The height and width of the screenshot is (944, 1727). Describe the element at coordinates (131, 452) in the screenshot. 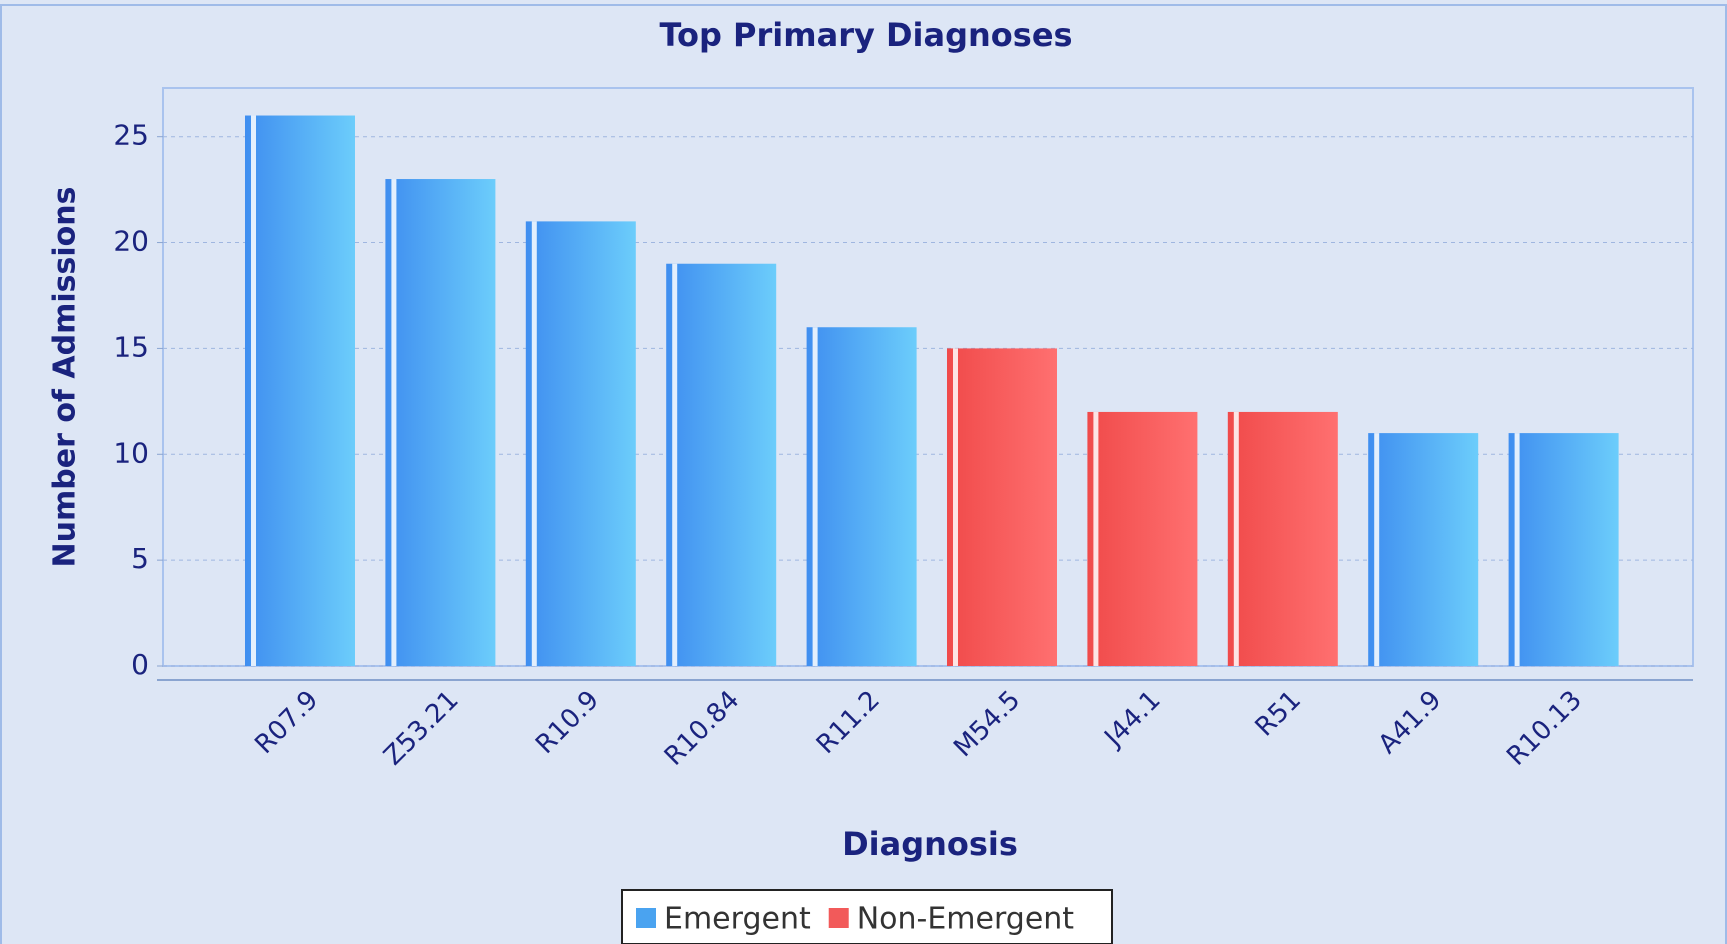

I see `y-tick-label: 10` at that location.